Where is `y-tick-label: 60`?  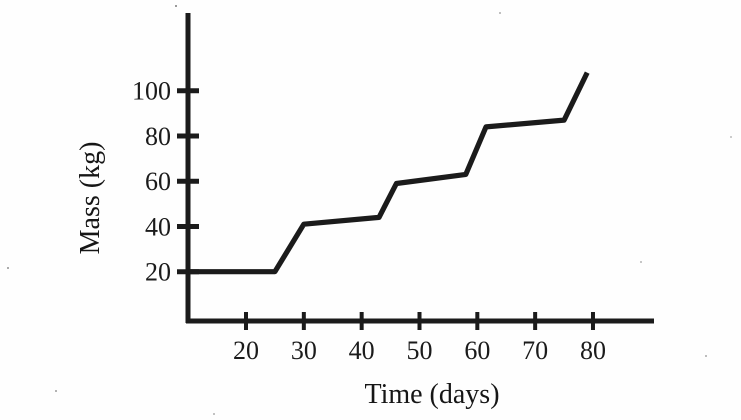 y-tick-label: 60 is located at coordinates (158, 181).